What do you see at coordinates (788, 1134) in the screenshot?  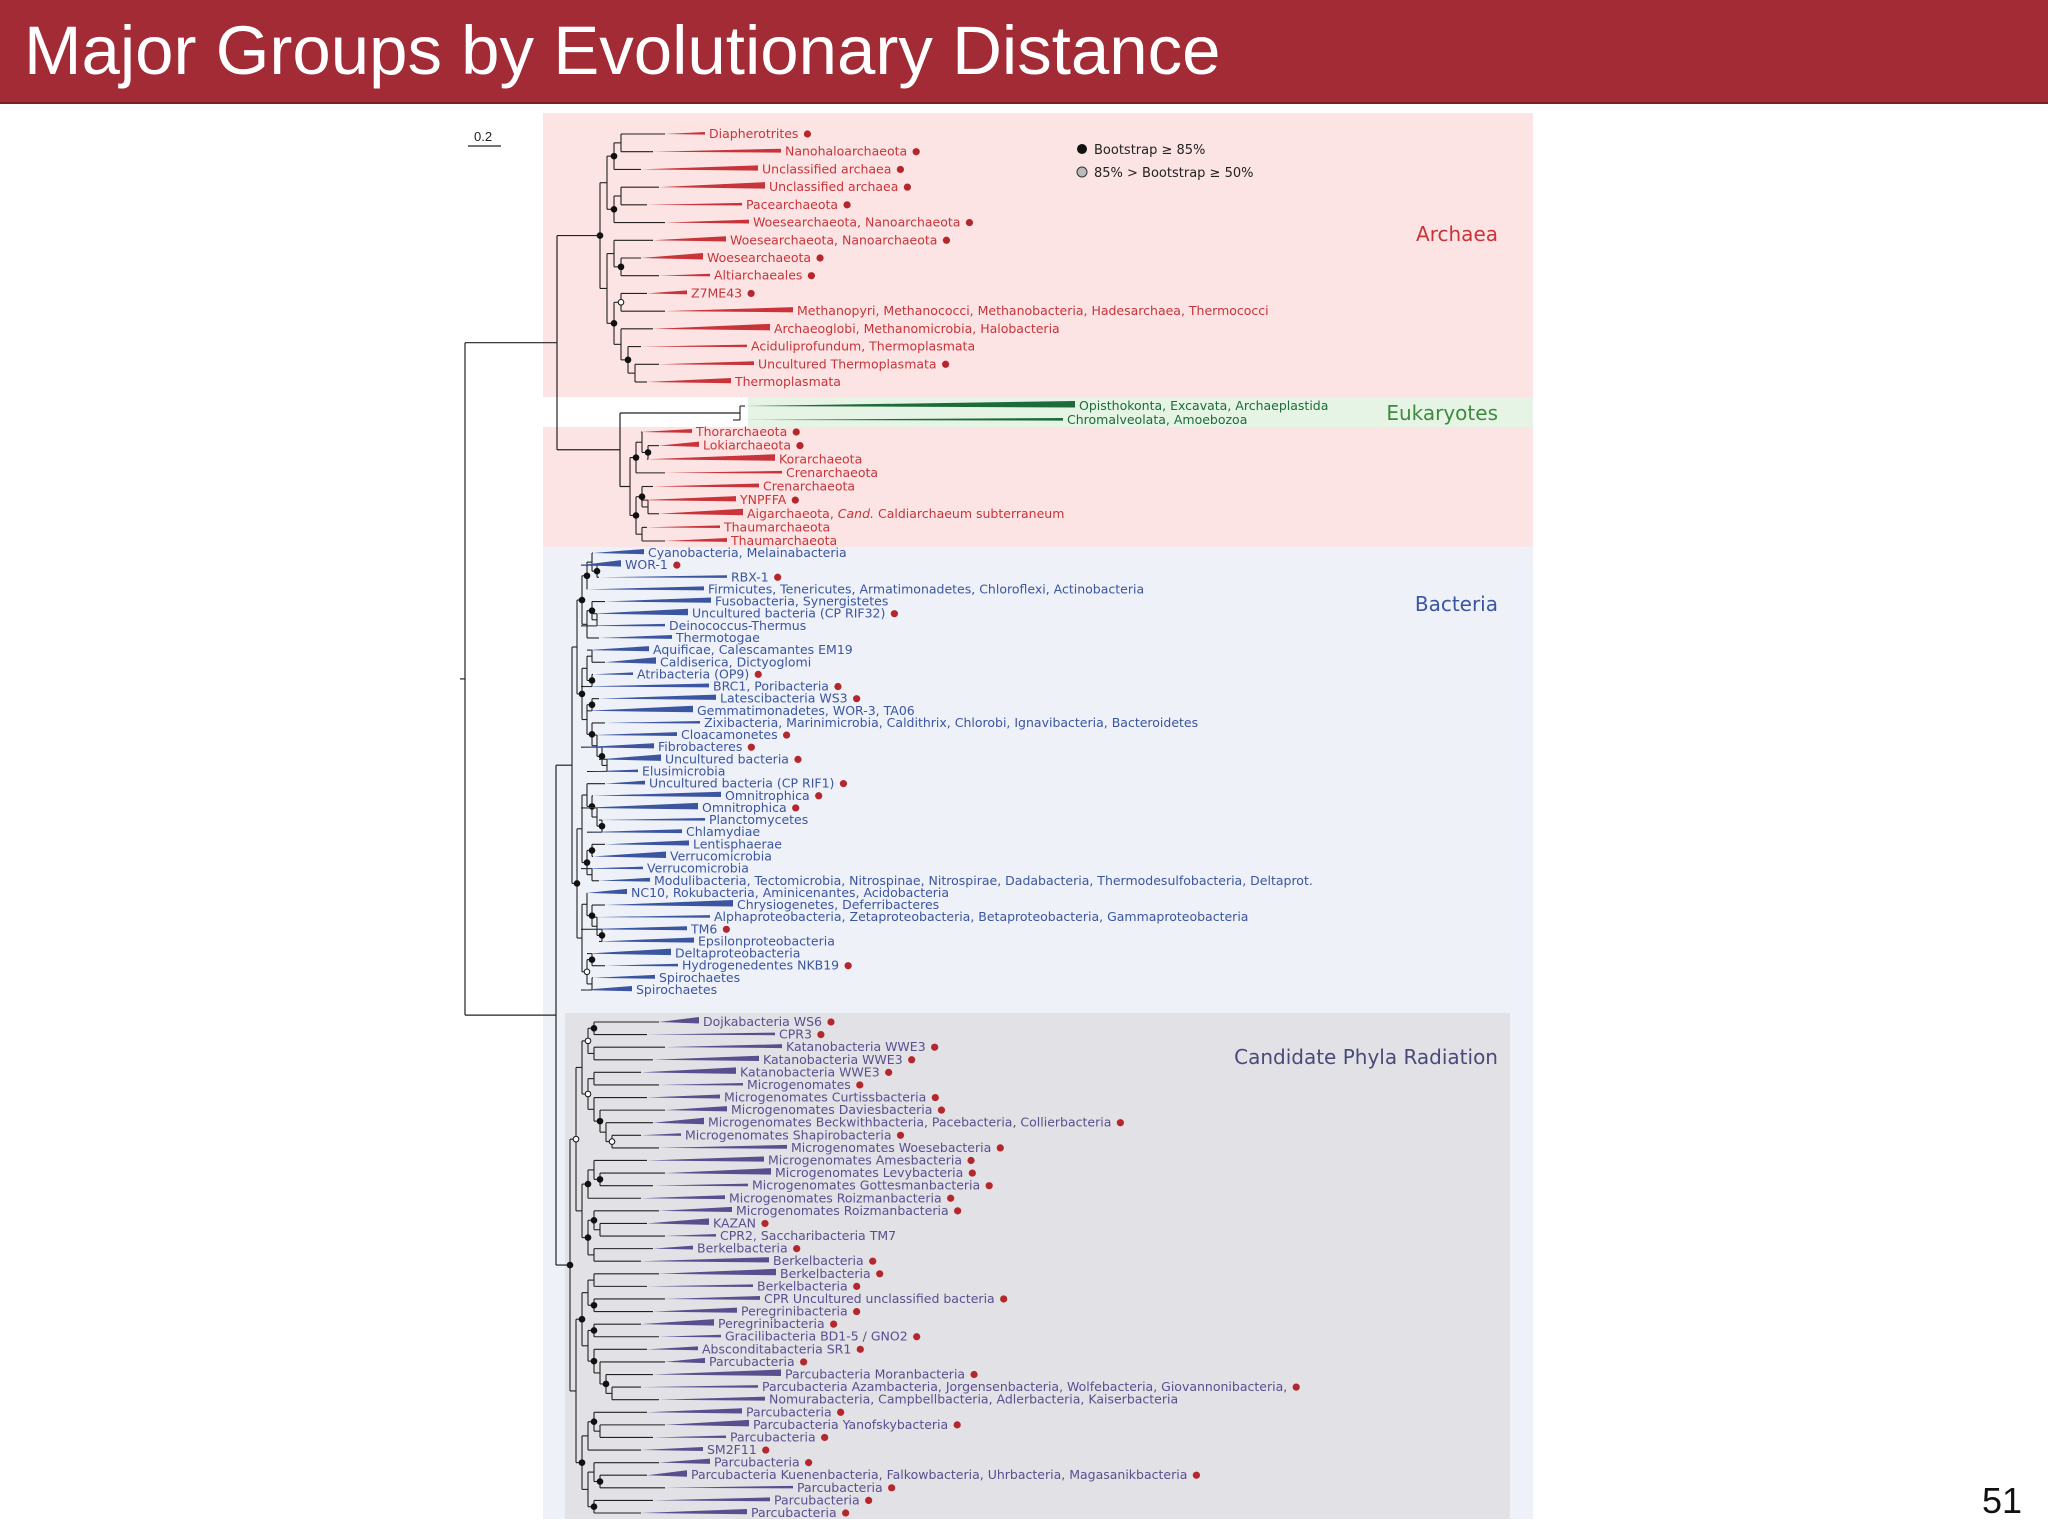 I see `taxon-label: Microgenomates Shapirobacteria` at bounding box center [788, 1134].